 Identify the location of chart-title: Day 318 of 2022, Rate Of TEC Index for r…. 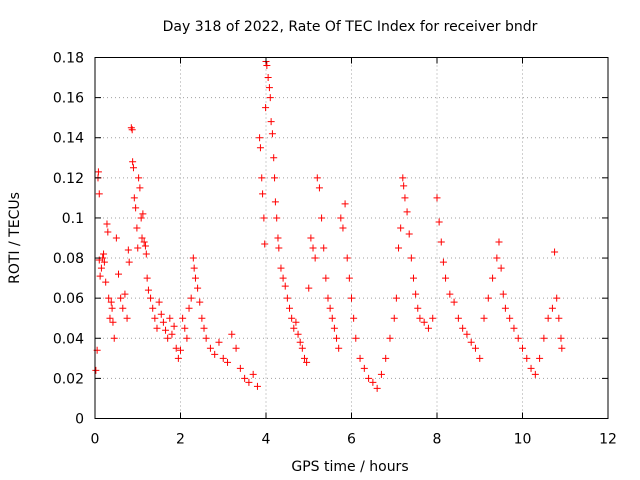
(350, 27).